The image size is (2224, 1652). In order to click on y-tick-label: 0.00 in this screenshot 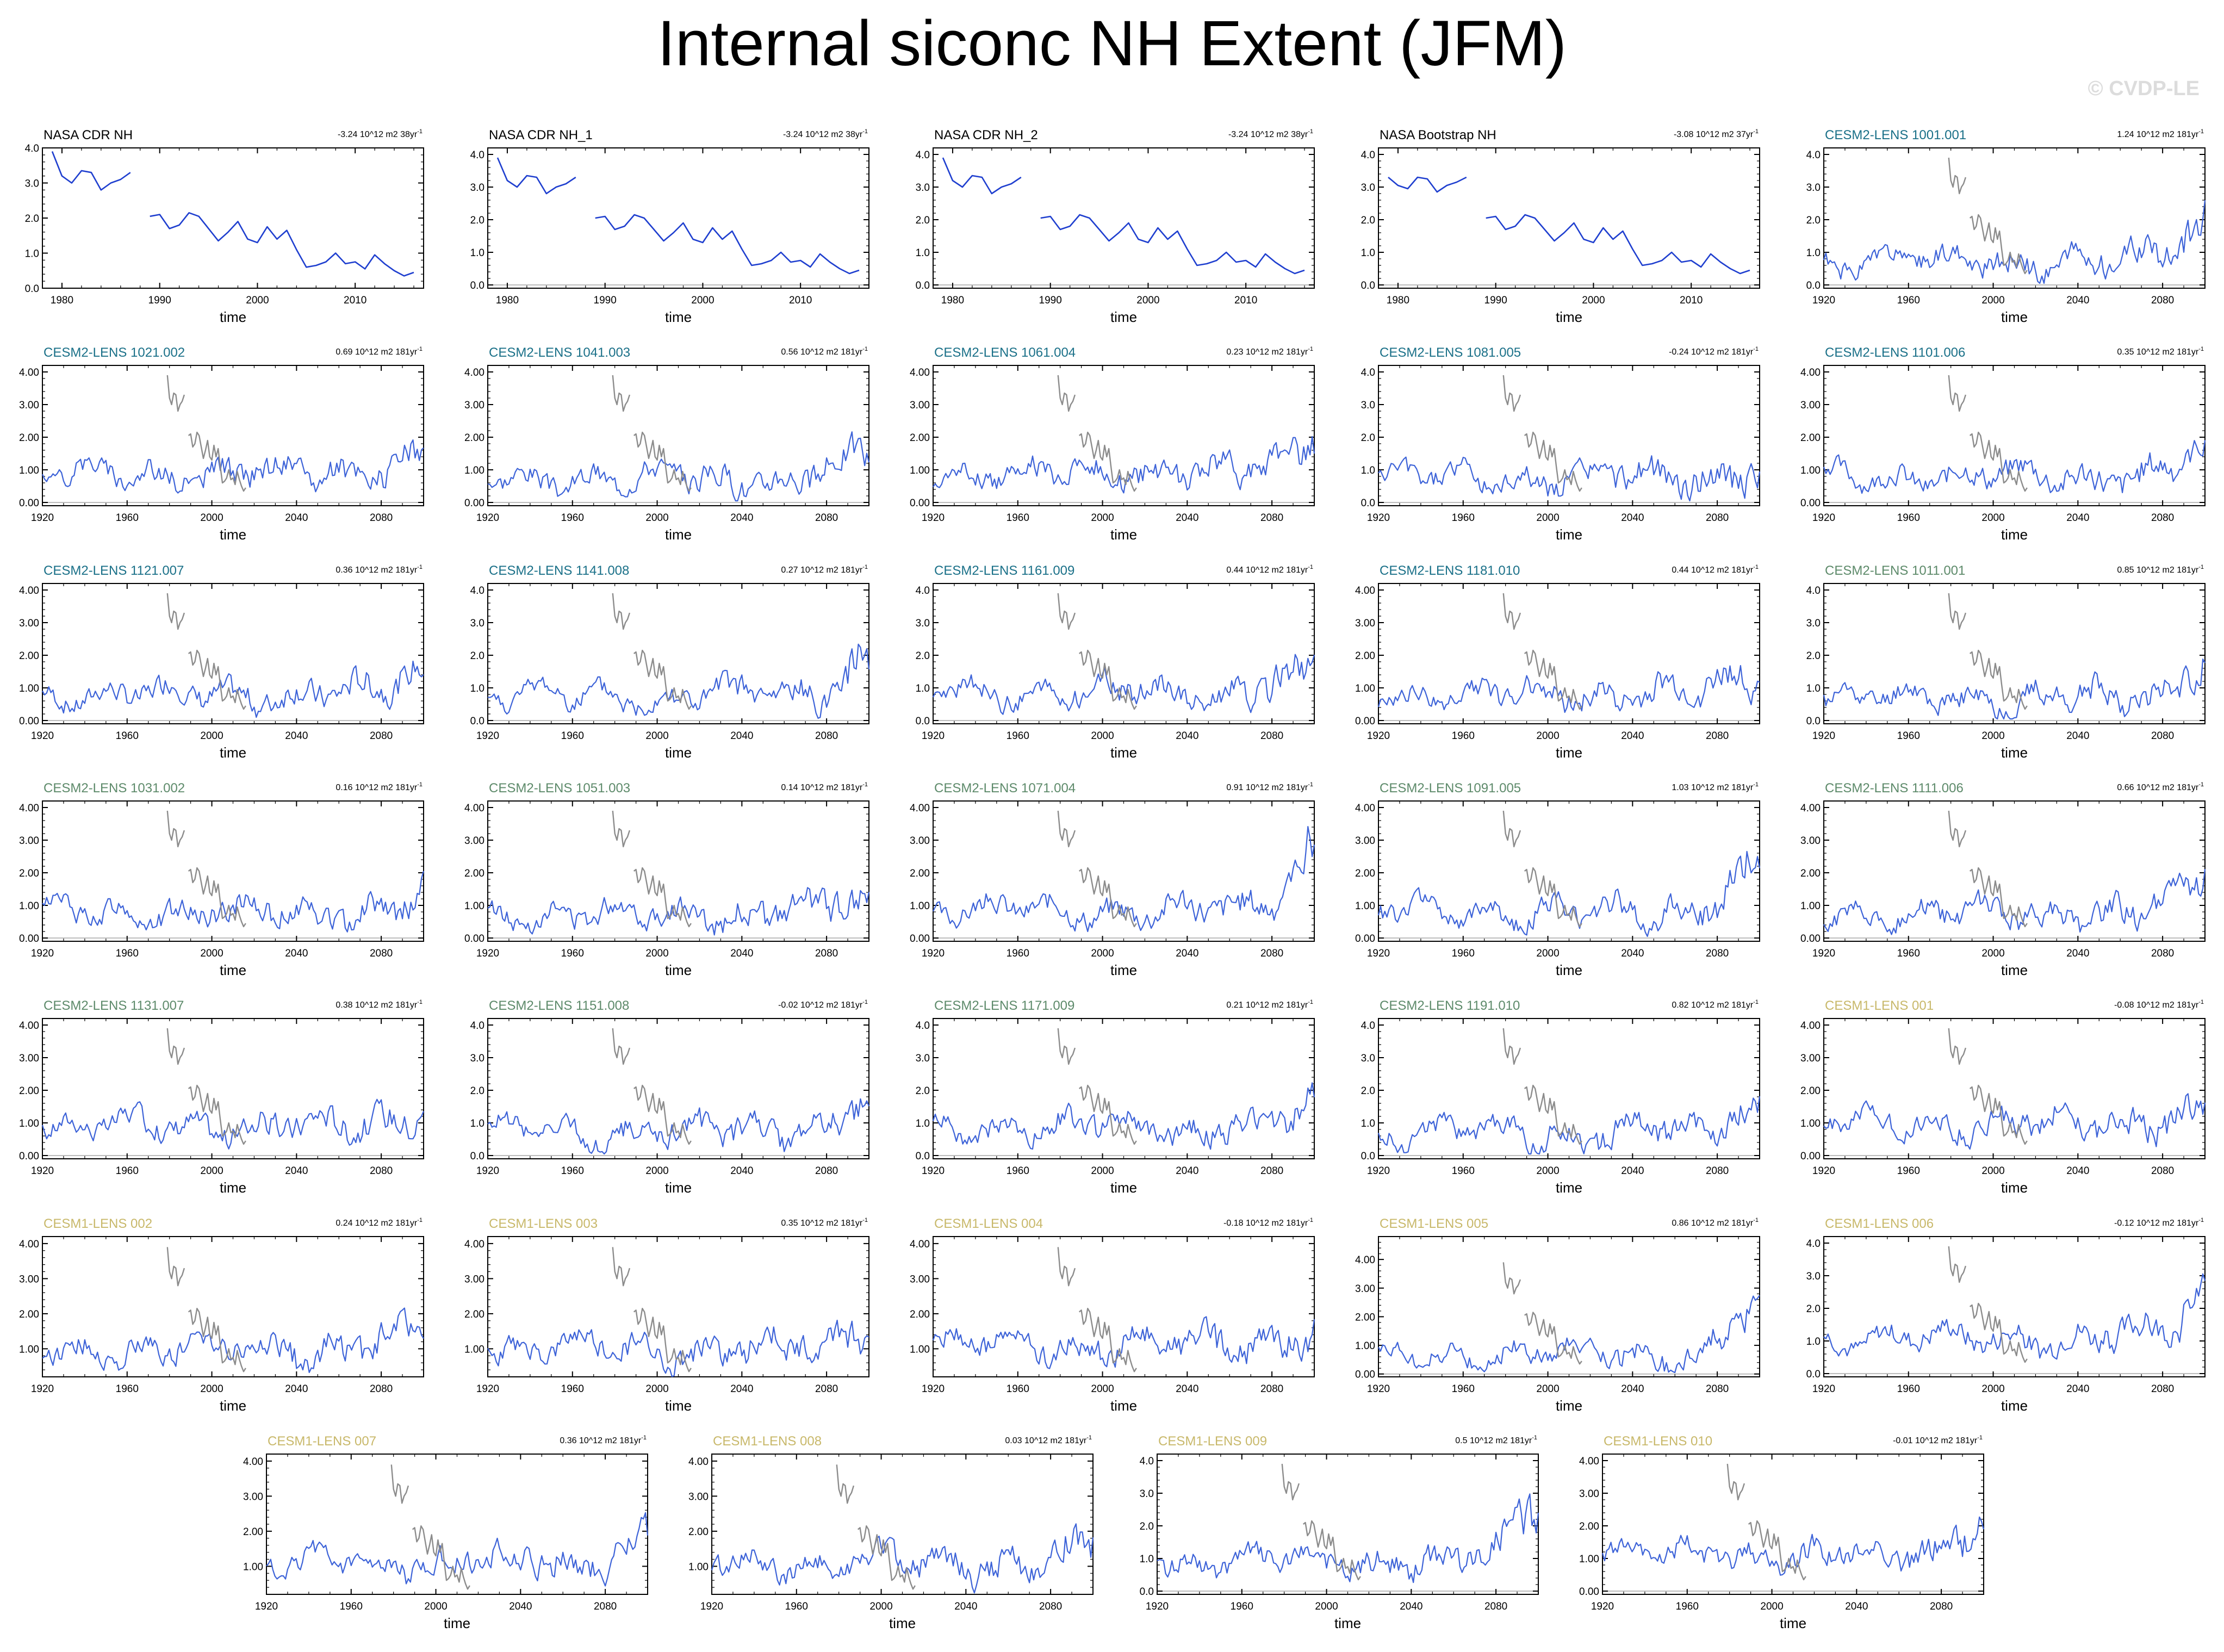, I will do `click(29, 1156)`.